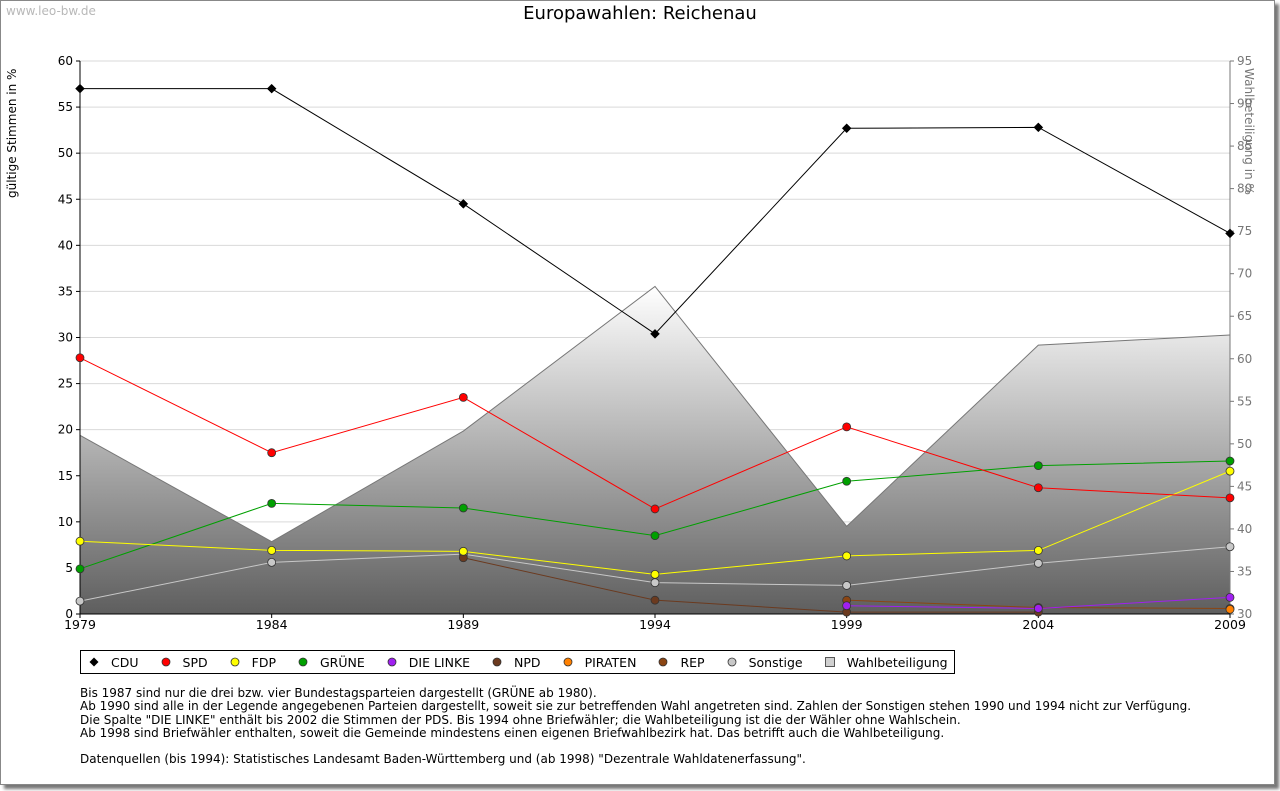 Image resolution: width=1280 pixels, height=791 pixels. I want to click on y-tick-label: 20, so click(65, 430).